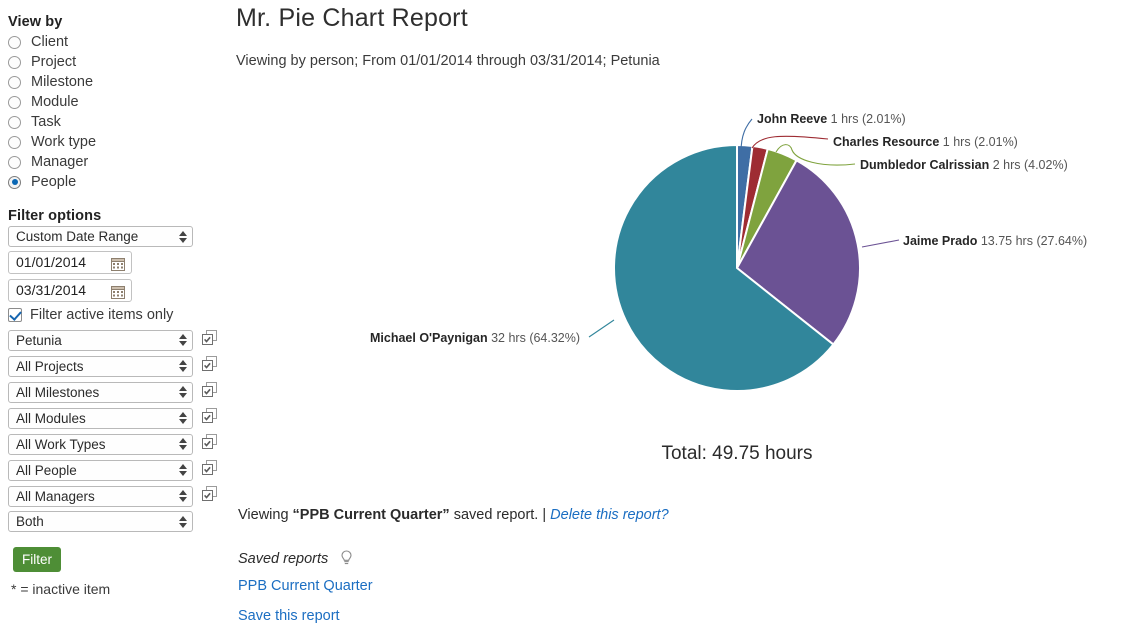 This screenshot has width=1124, height=629. What do you see at coordinates (51, 262) in the screenshot?
I see `start-date-value: 01/01/2014` at bounding box center [51, 262].